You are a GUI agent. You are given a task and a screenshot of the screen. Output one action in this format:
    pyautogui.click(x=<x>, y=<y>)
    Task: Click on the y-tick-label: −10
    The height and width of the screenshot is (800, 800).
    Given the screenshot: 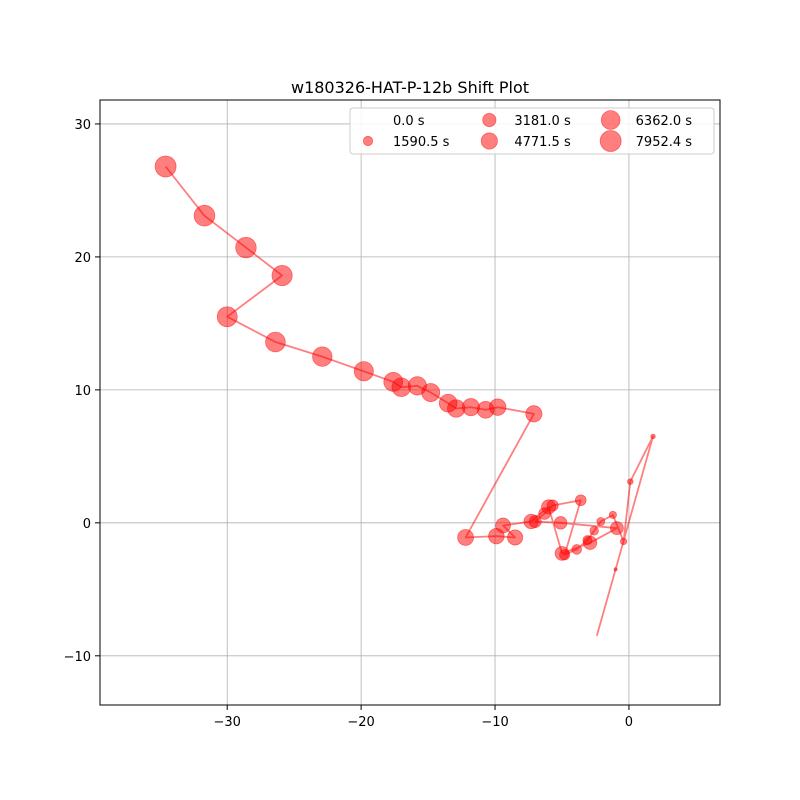 What is the action you would take?
    pyautogui.click(x=77, y=657)
    